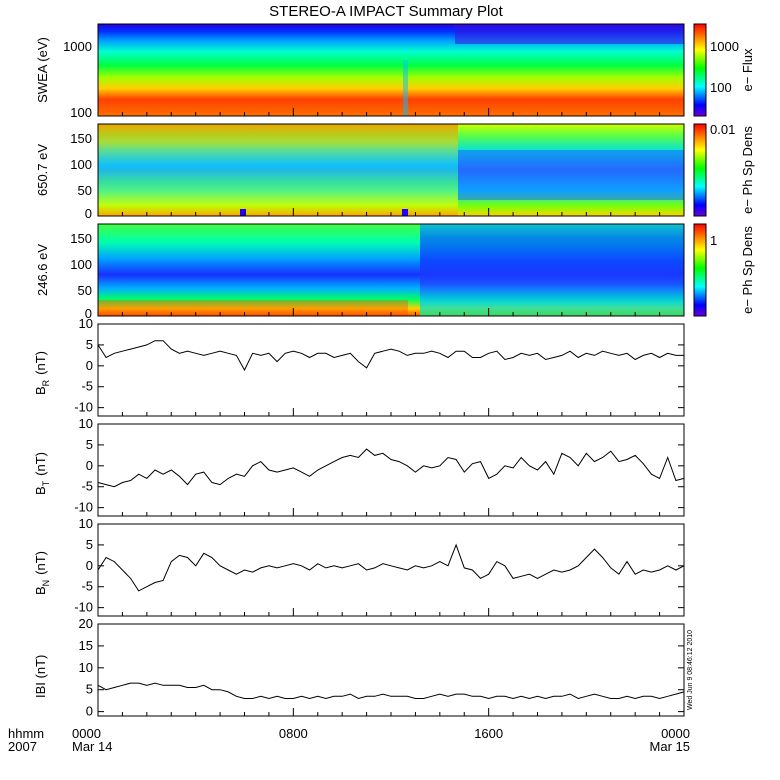 The image size is (780, 780). I want to click on xtick-label: 0800, so click(293, 733).